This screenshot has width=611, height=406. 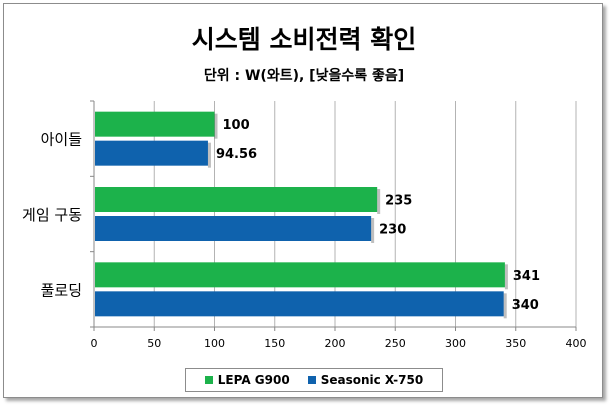 What do you see at coordinates (236, 154) in the screenshot?
I see `data-label: 94.56` at bounding box center [236, 154].